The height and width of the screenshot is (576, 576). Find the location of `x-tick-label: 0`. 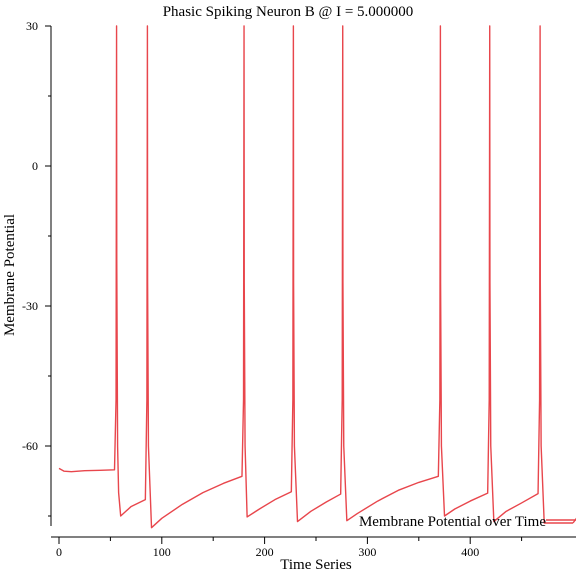

x-tick-label: 0 is located at coordinates (59, 552).